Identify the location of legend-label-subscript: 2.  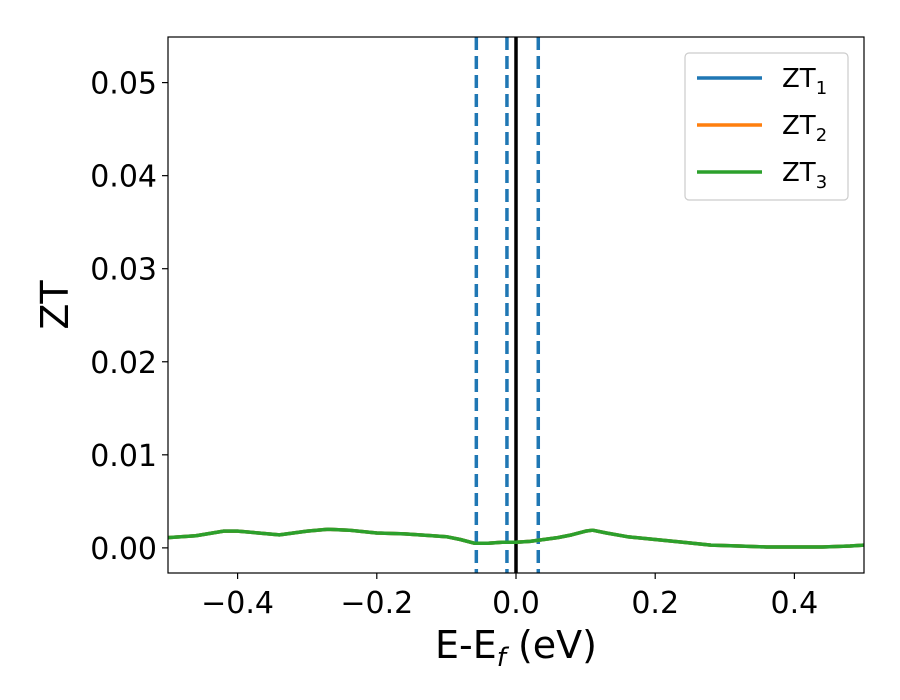
(821, 135).